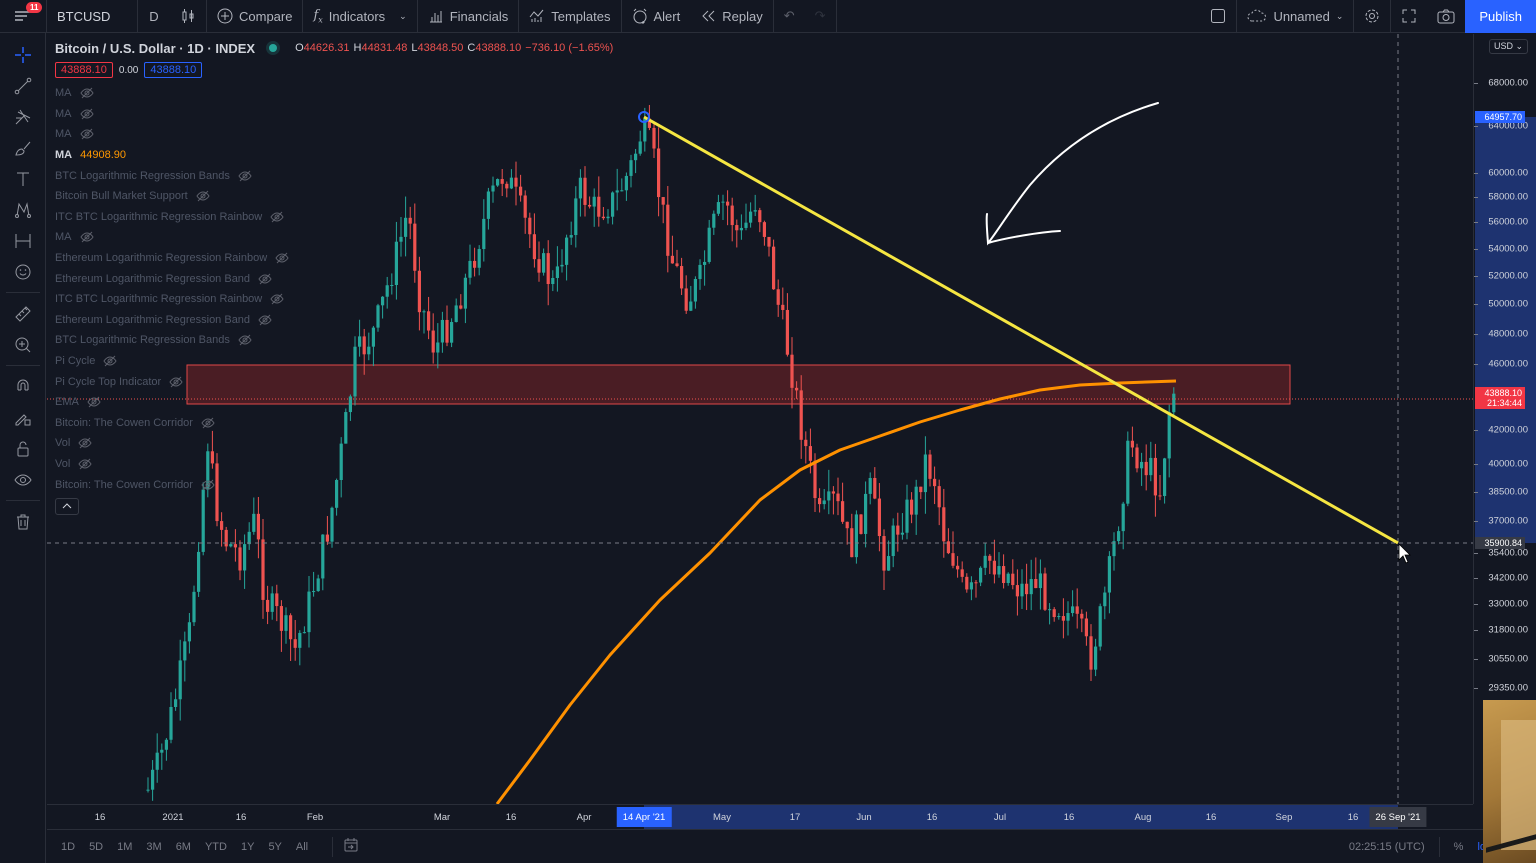 This screenshot has width=1536, height=863. I want to click on hide-drawings-tool, so click(23, 480).